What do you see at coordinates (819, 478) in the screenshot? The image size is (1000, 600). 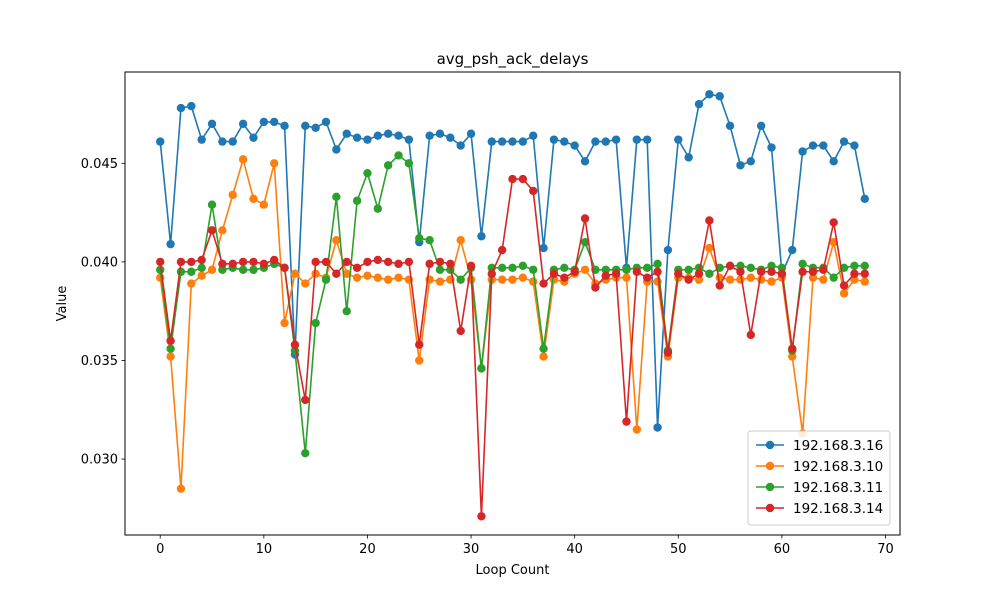 I see `legend-box` at bounding box center [819, 478].